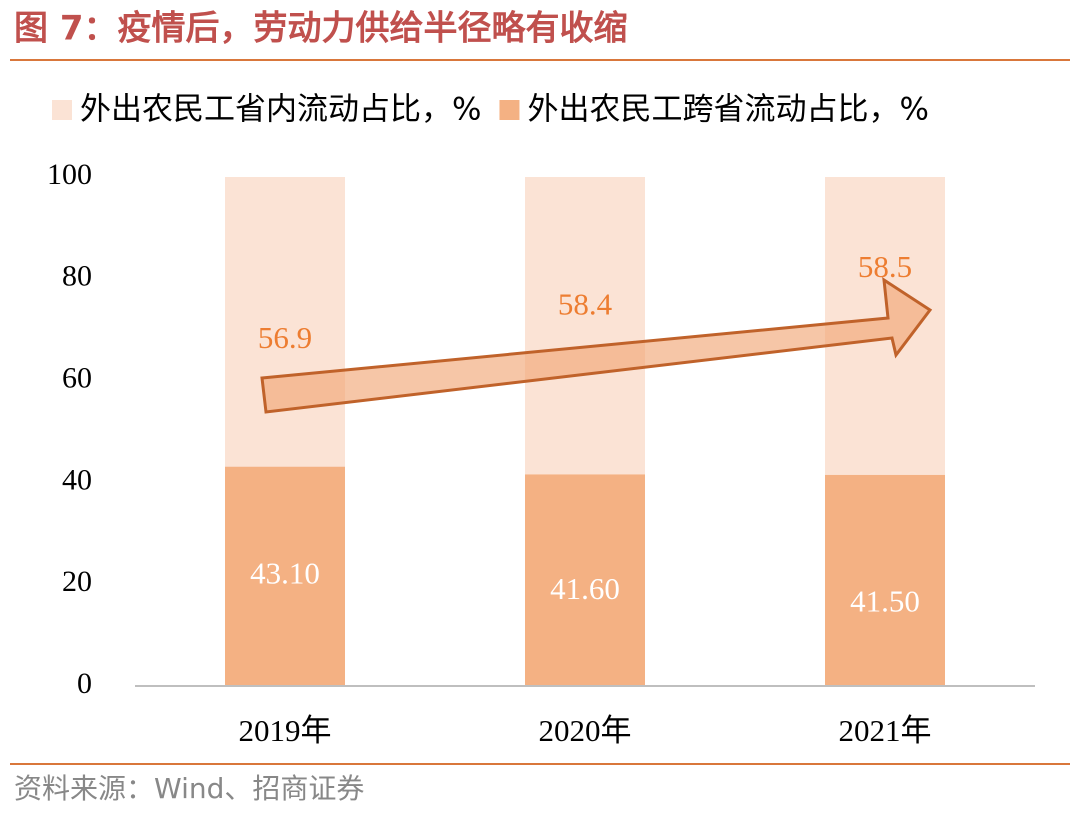  What do you see at coordinates (77, 377) in the screenshot?
I see `y-tick-label: 60` at bounding box center [77, 377].